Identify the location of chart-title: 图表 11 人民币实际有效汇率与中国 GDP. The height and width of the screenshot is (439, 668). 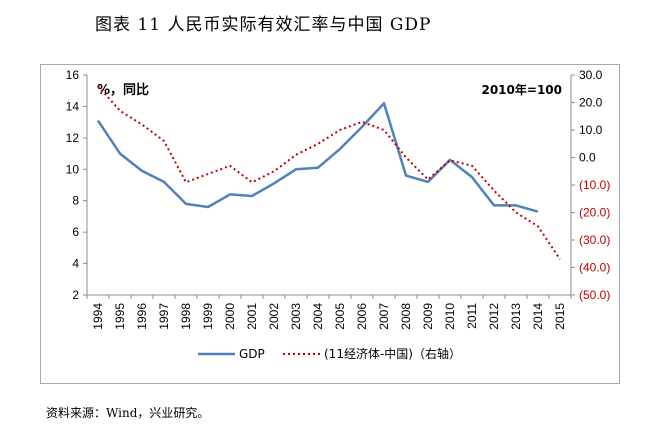
(263, 25).